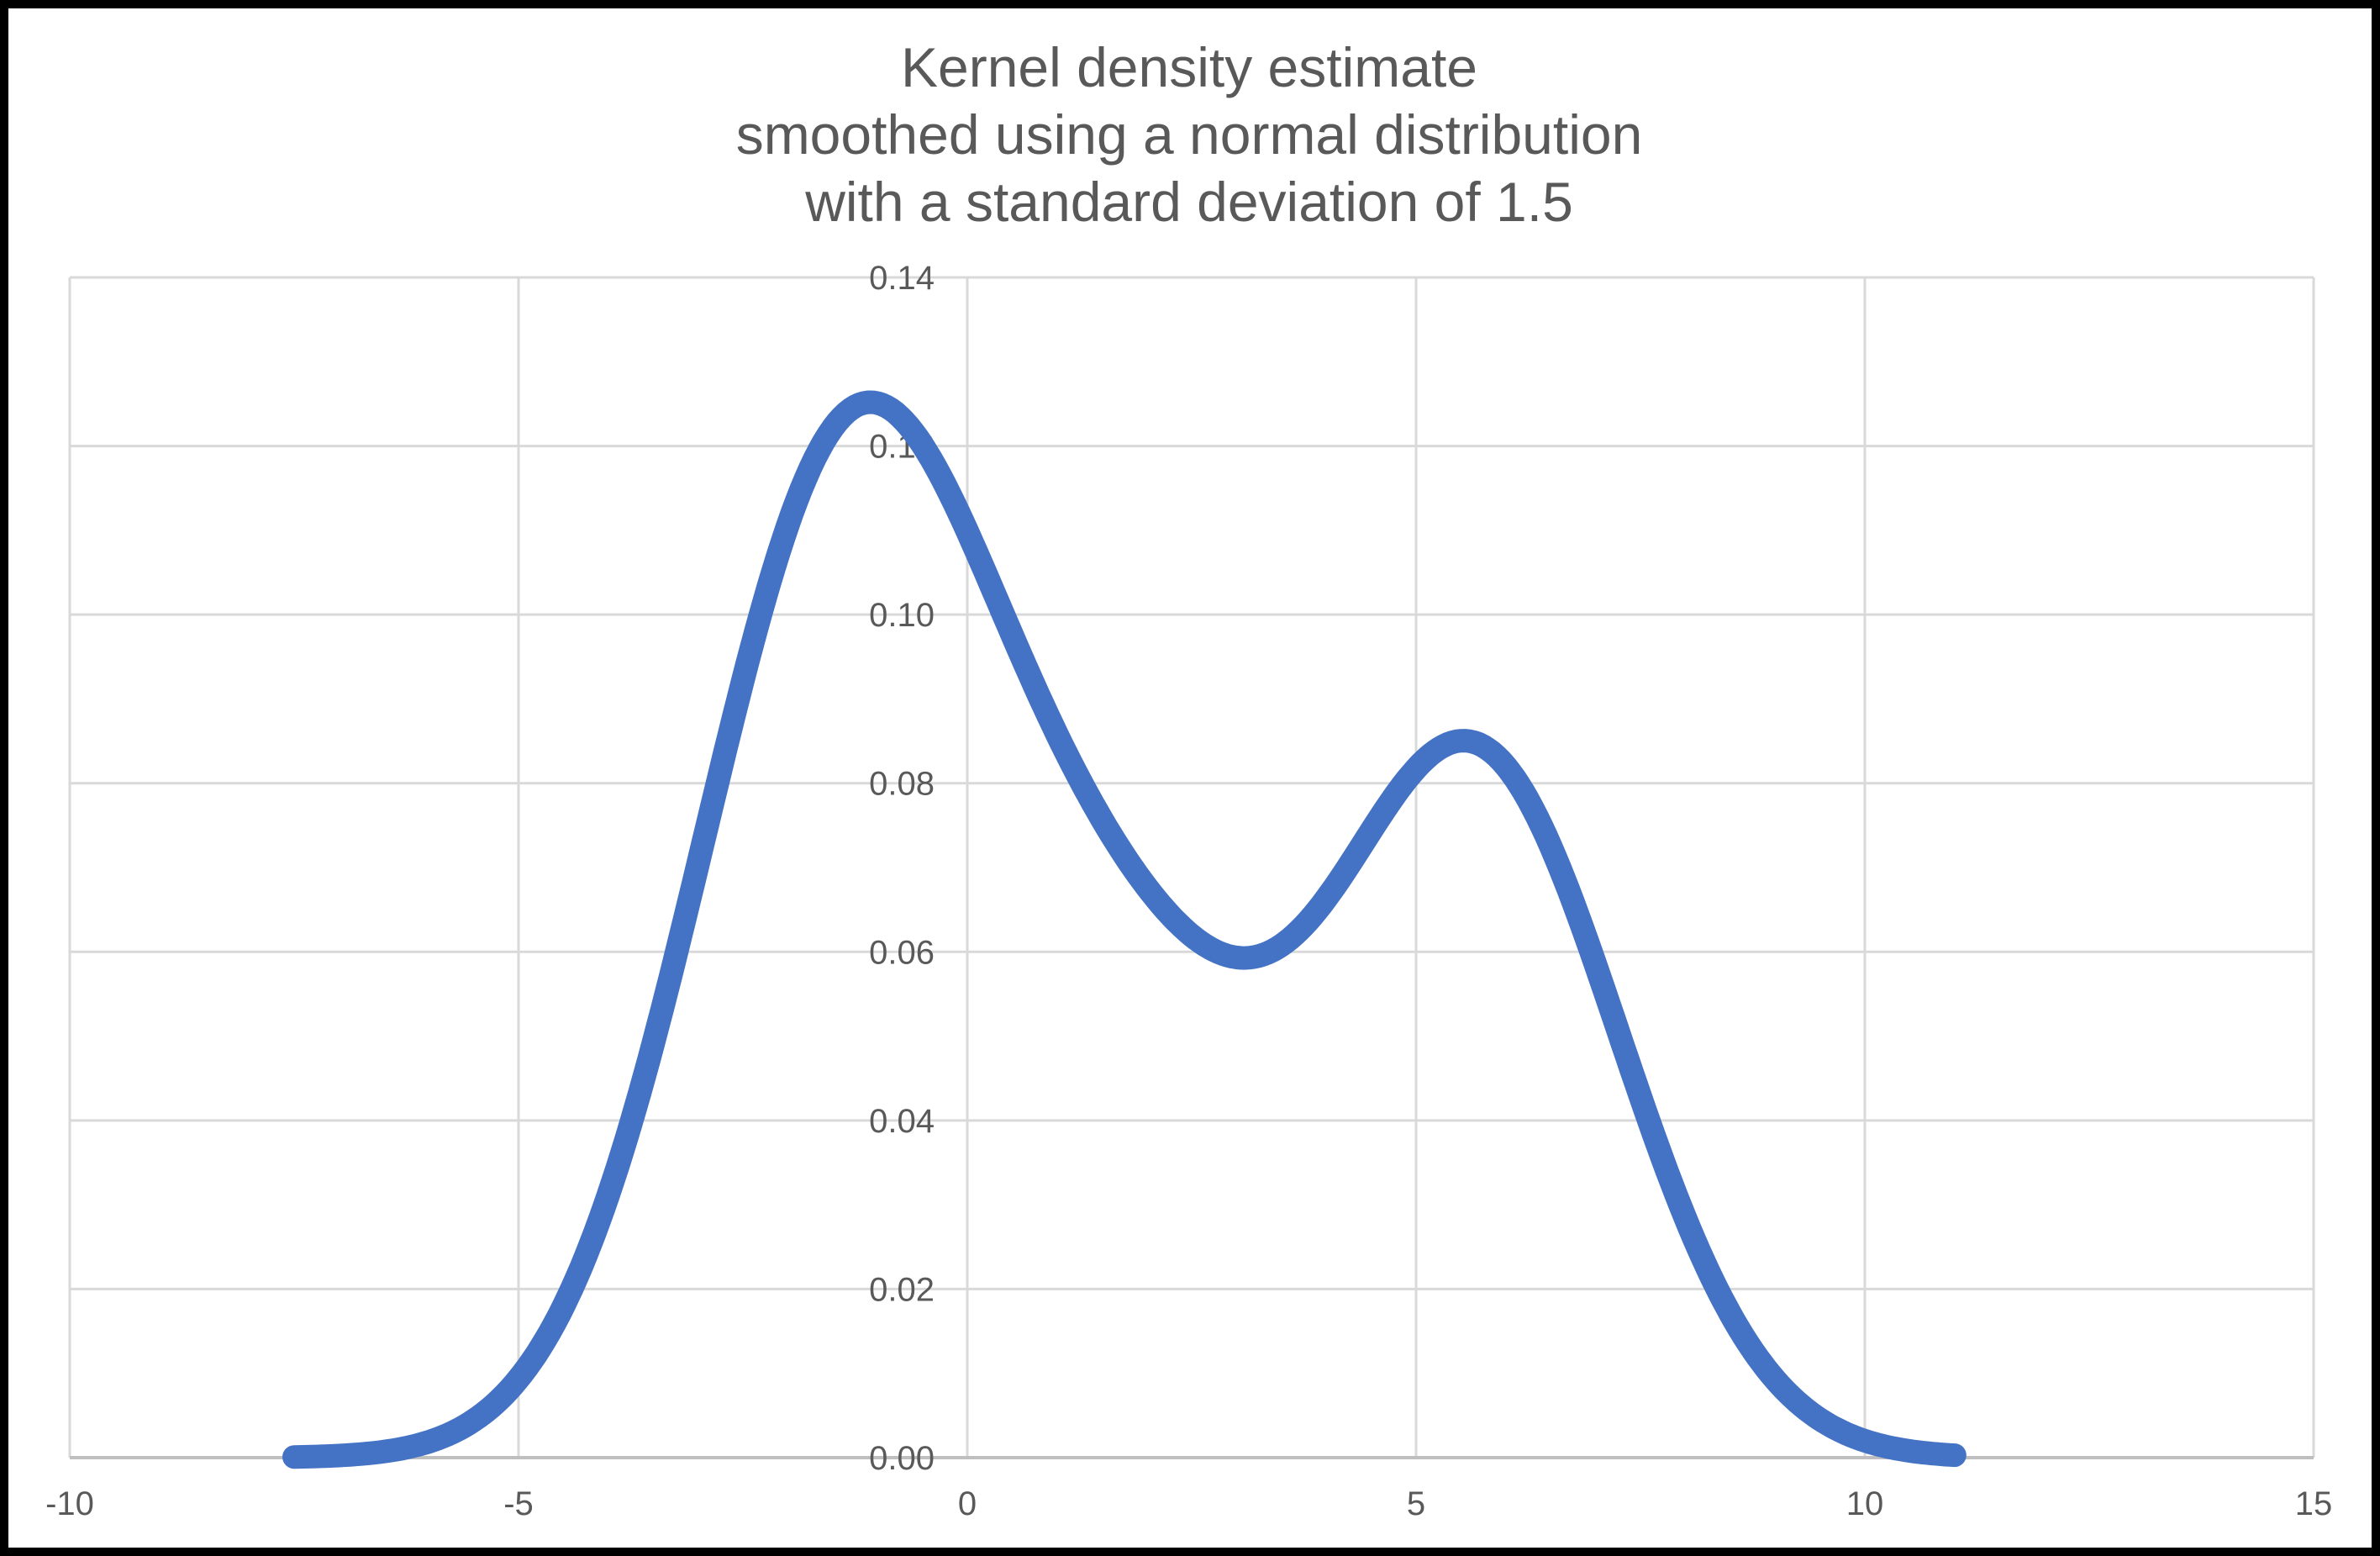 This screenshot has width=2380, height=1556. Describe the element at coordinates (2314, 1503) in the screenshot. I see `x-tick-label: 15` at that location.